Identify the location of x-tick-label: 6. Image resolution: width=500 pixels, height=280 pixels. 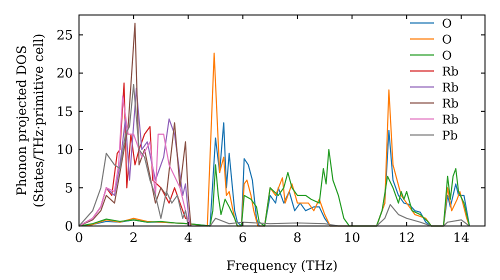
(242, 238).